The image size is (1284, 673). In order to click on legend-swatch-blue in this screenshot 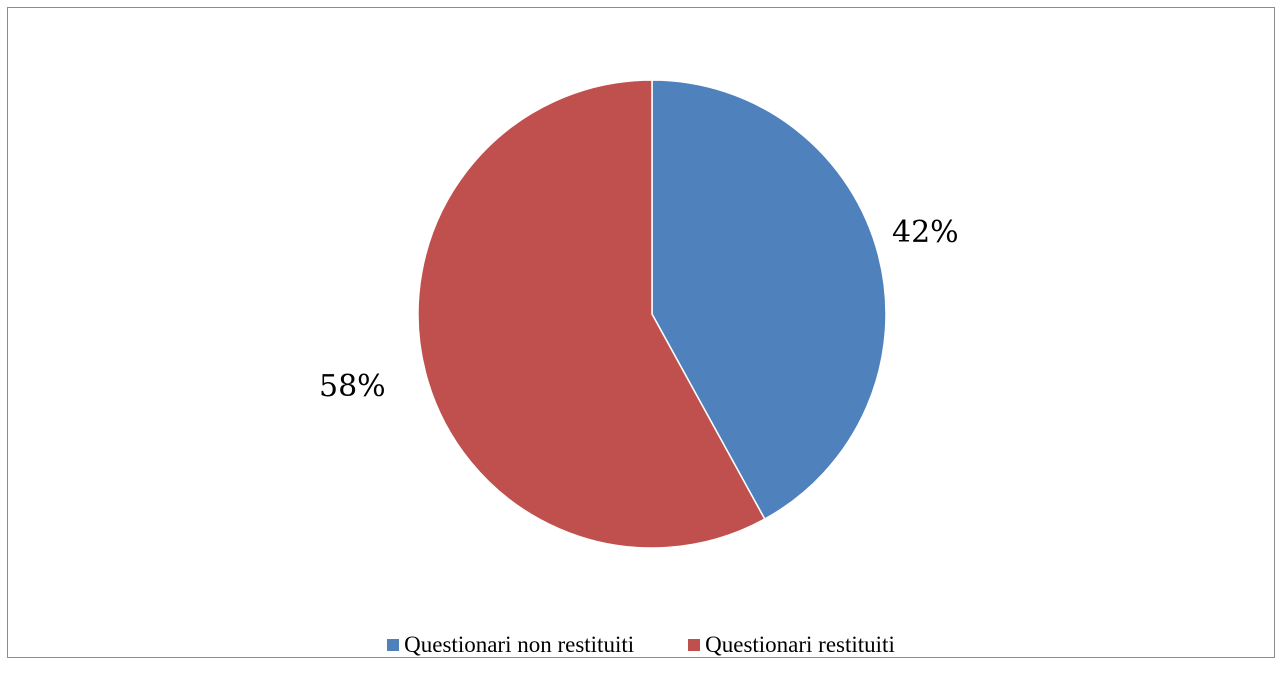, I will do `click(393, 645)`.